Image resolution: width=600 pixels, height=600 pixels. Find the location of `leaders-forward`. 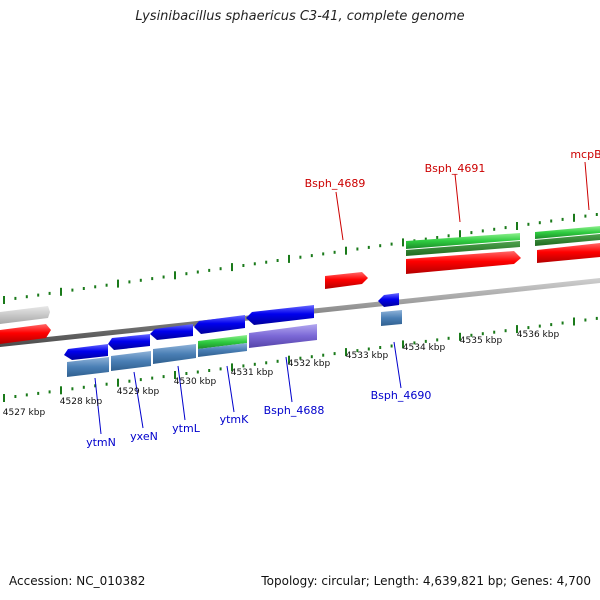

leaders-forward is located at coordinates (462, 201).